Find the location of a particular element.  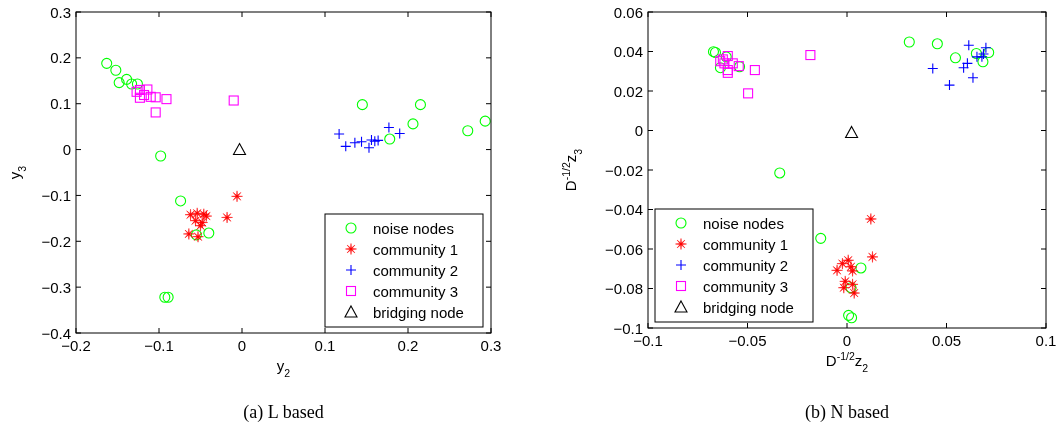

text: (a) L based is located at coordinates (283, 412).